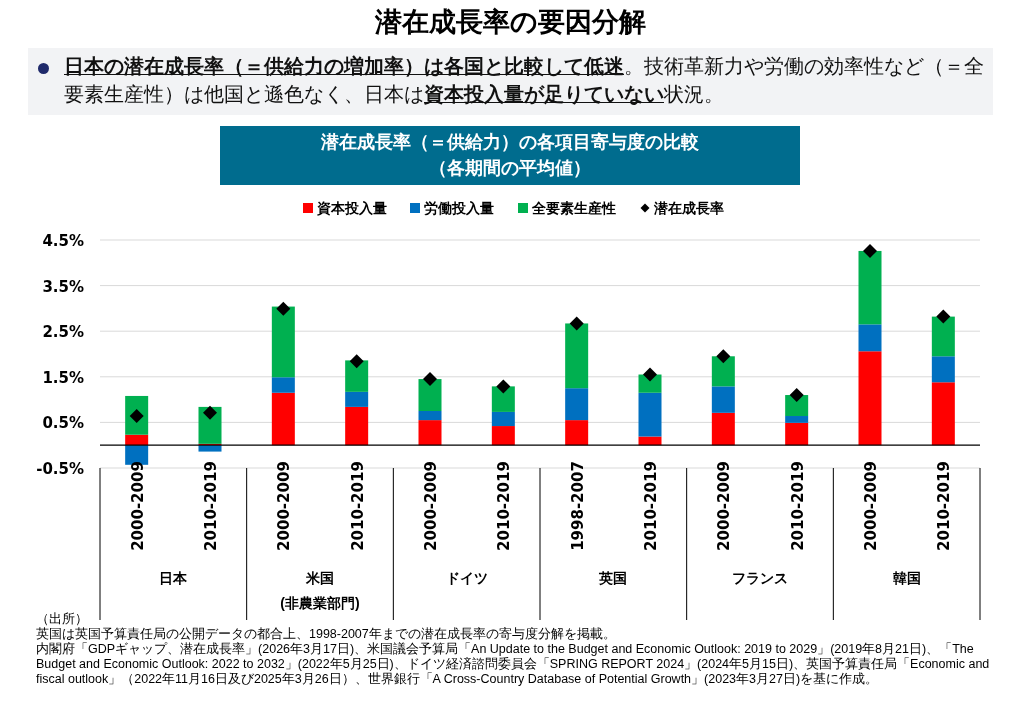  I want to click on chart-title: 潜在成長率の要因分解, so click(510, 22).